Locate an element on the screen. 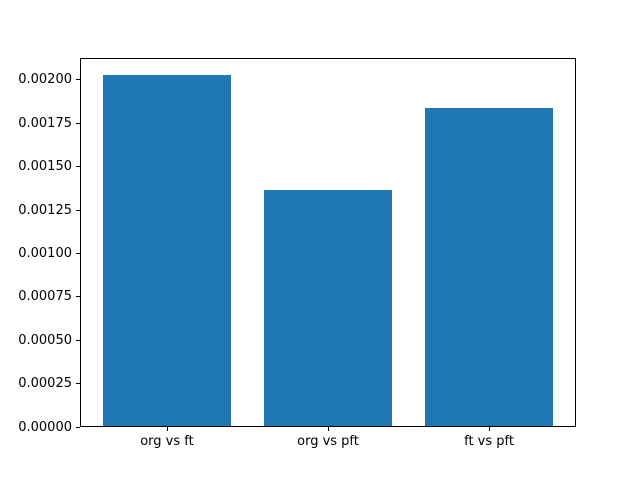 The height and width of the screenshot is (480, 640). bar-org-vs-pft is located at coordinates (328, 307).